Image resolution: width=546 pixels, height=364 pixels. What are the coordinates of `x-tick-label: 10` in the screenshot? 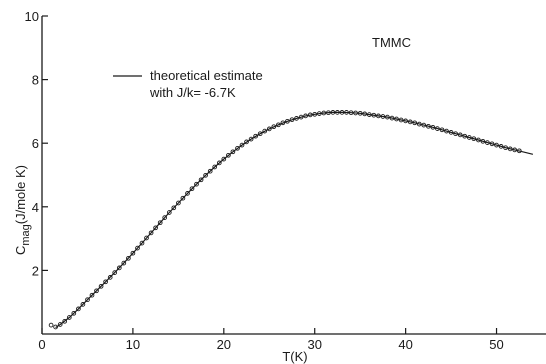 It's located at (133, 344).